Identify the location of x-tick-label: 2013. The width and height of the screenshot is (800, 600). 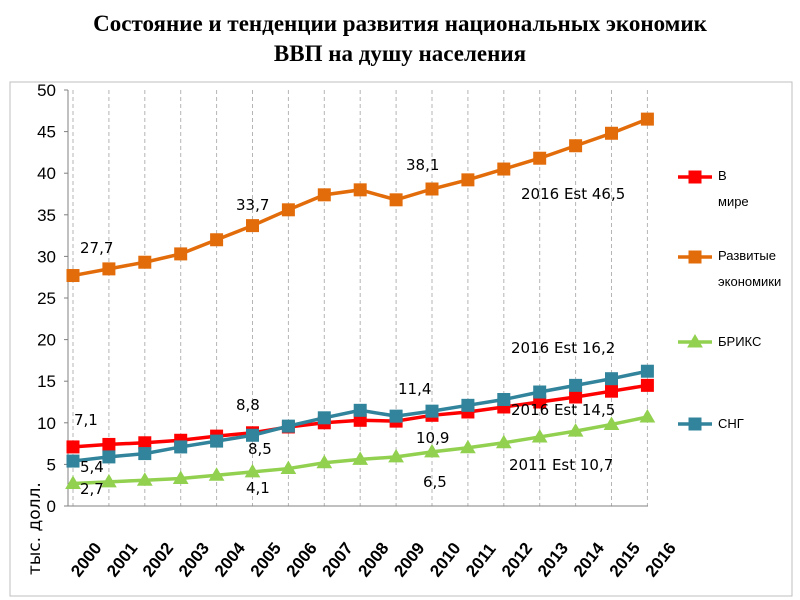
(553, 560).